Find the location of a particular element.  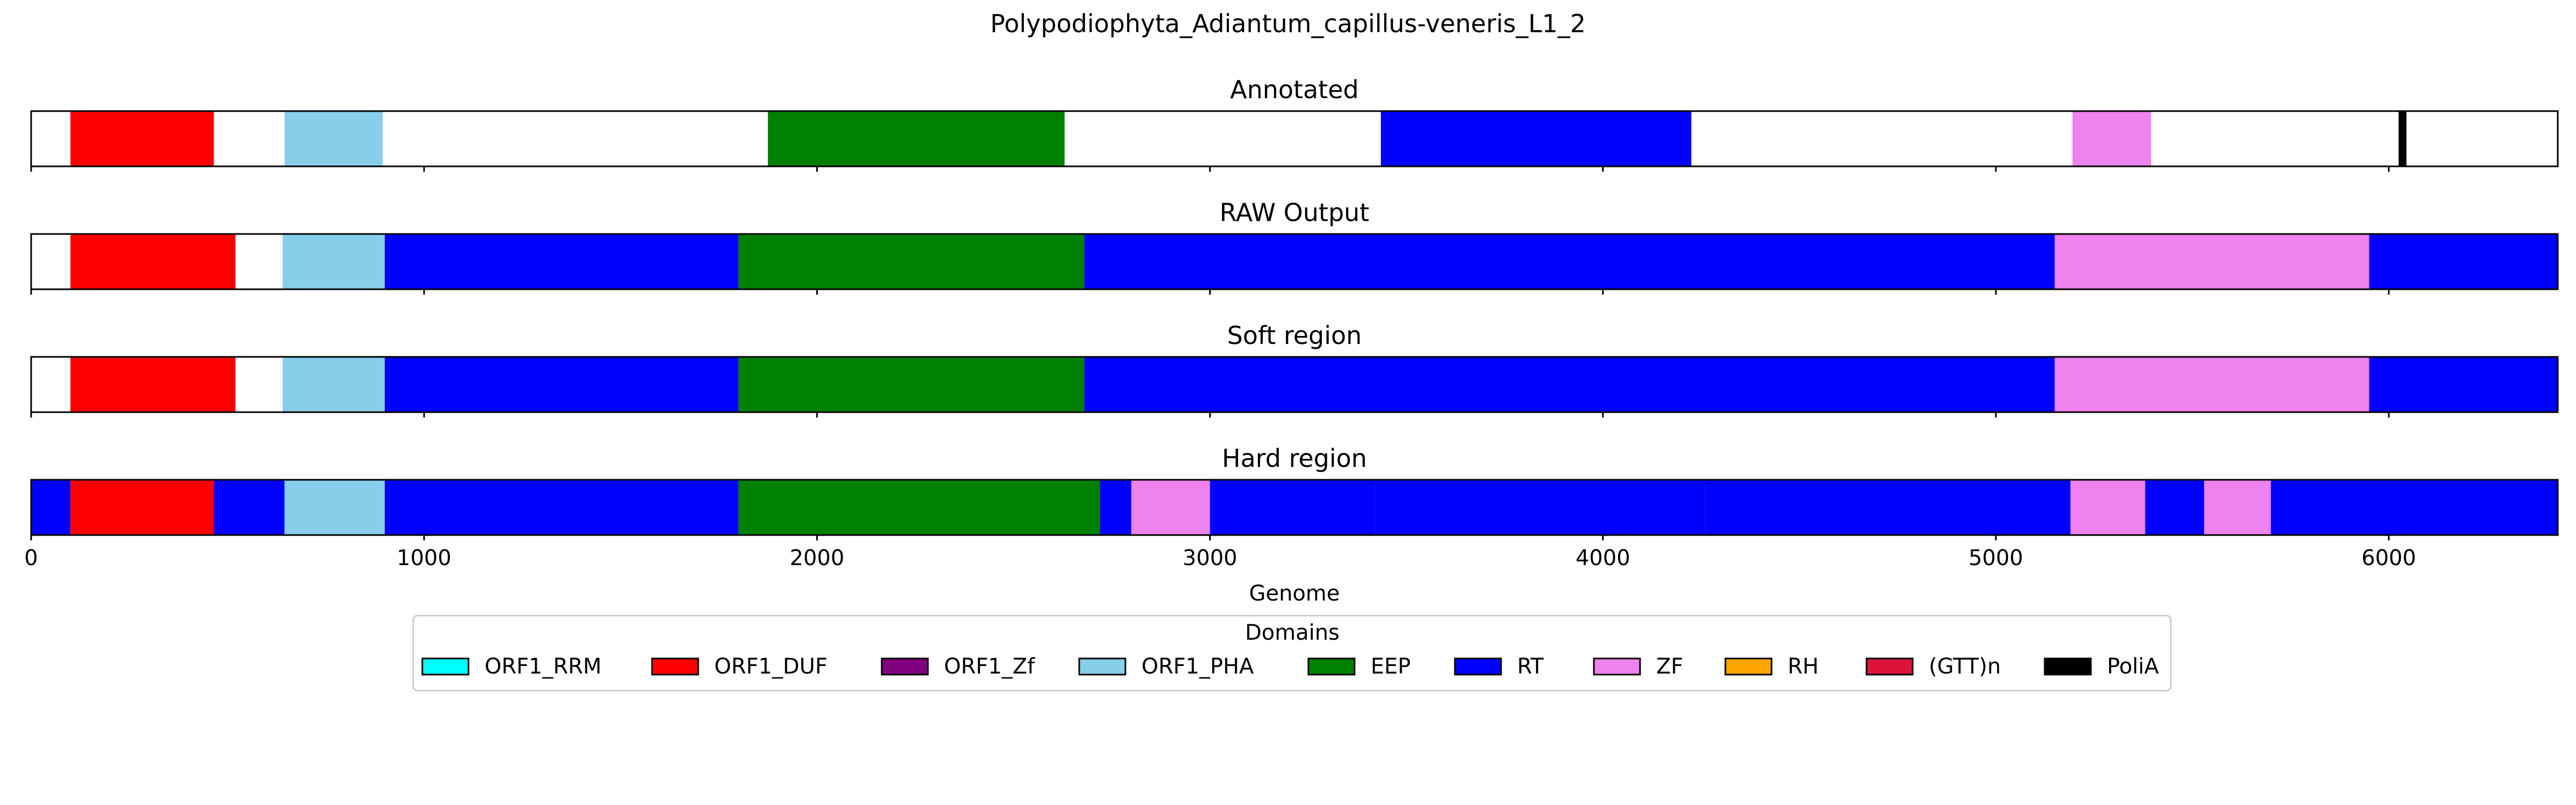

segment-polia is located at coordinates (2402, 138).